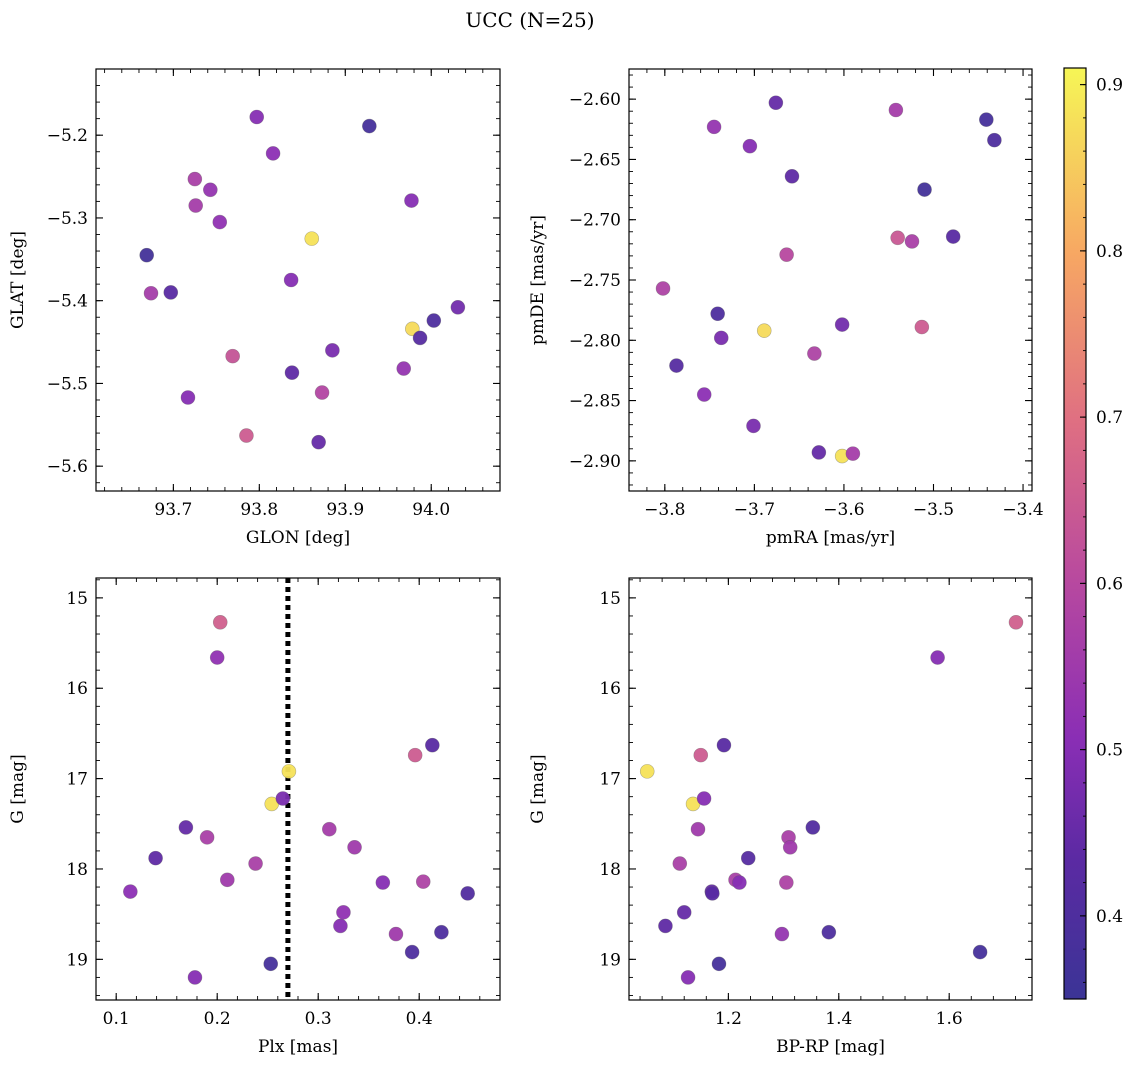  Describe the element at coordinates (67, 136) in the screenshot. I see `y-tick-label: −5.2` at that location.